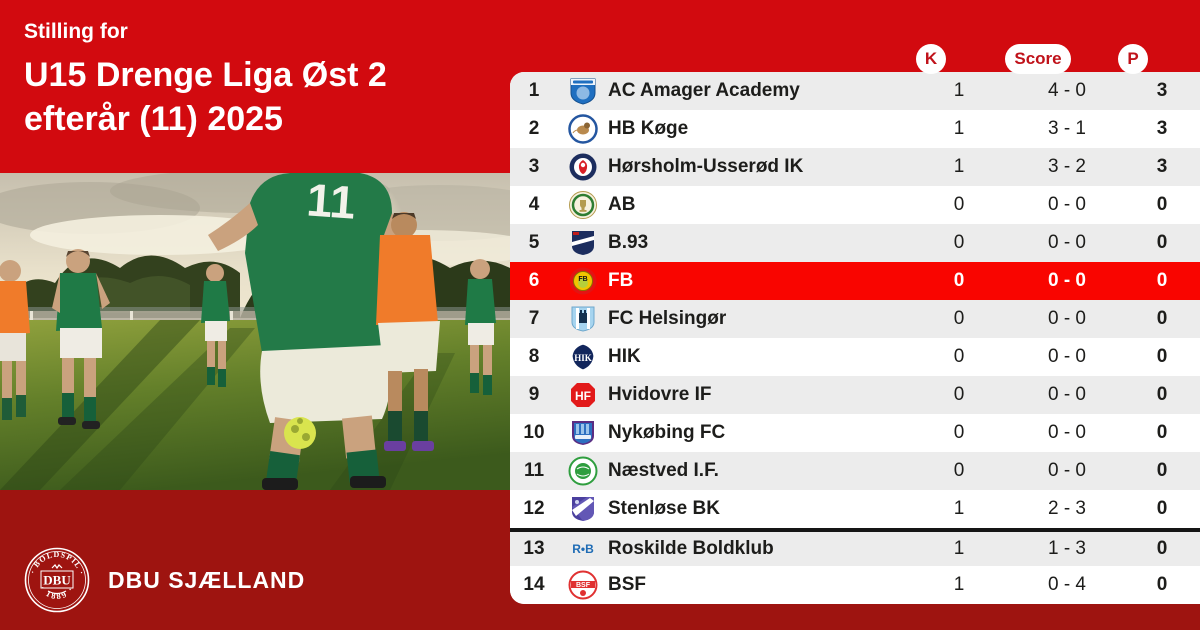 This screenshot has width=1200, height=630. I want to click on horsholm-logo, so click(583, 167).